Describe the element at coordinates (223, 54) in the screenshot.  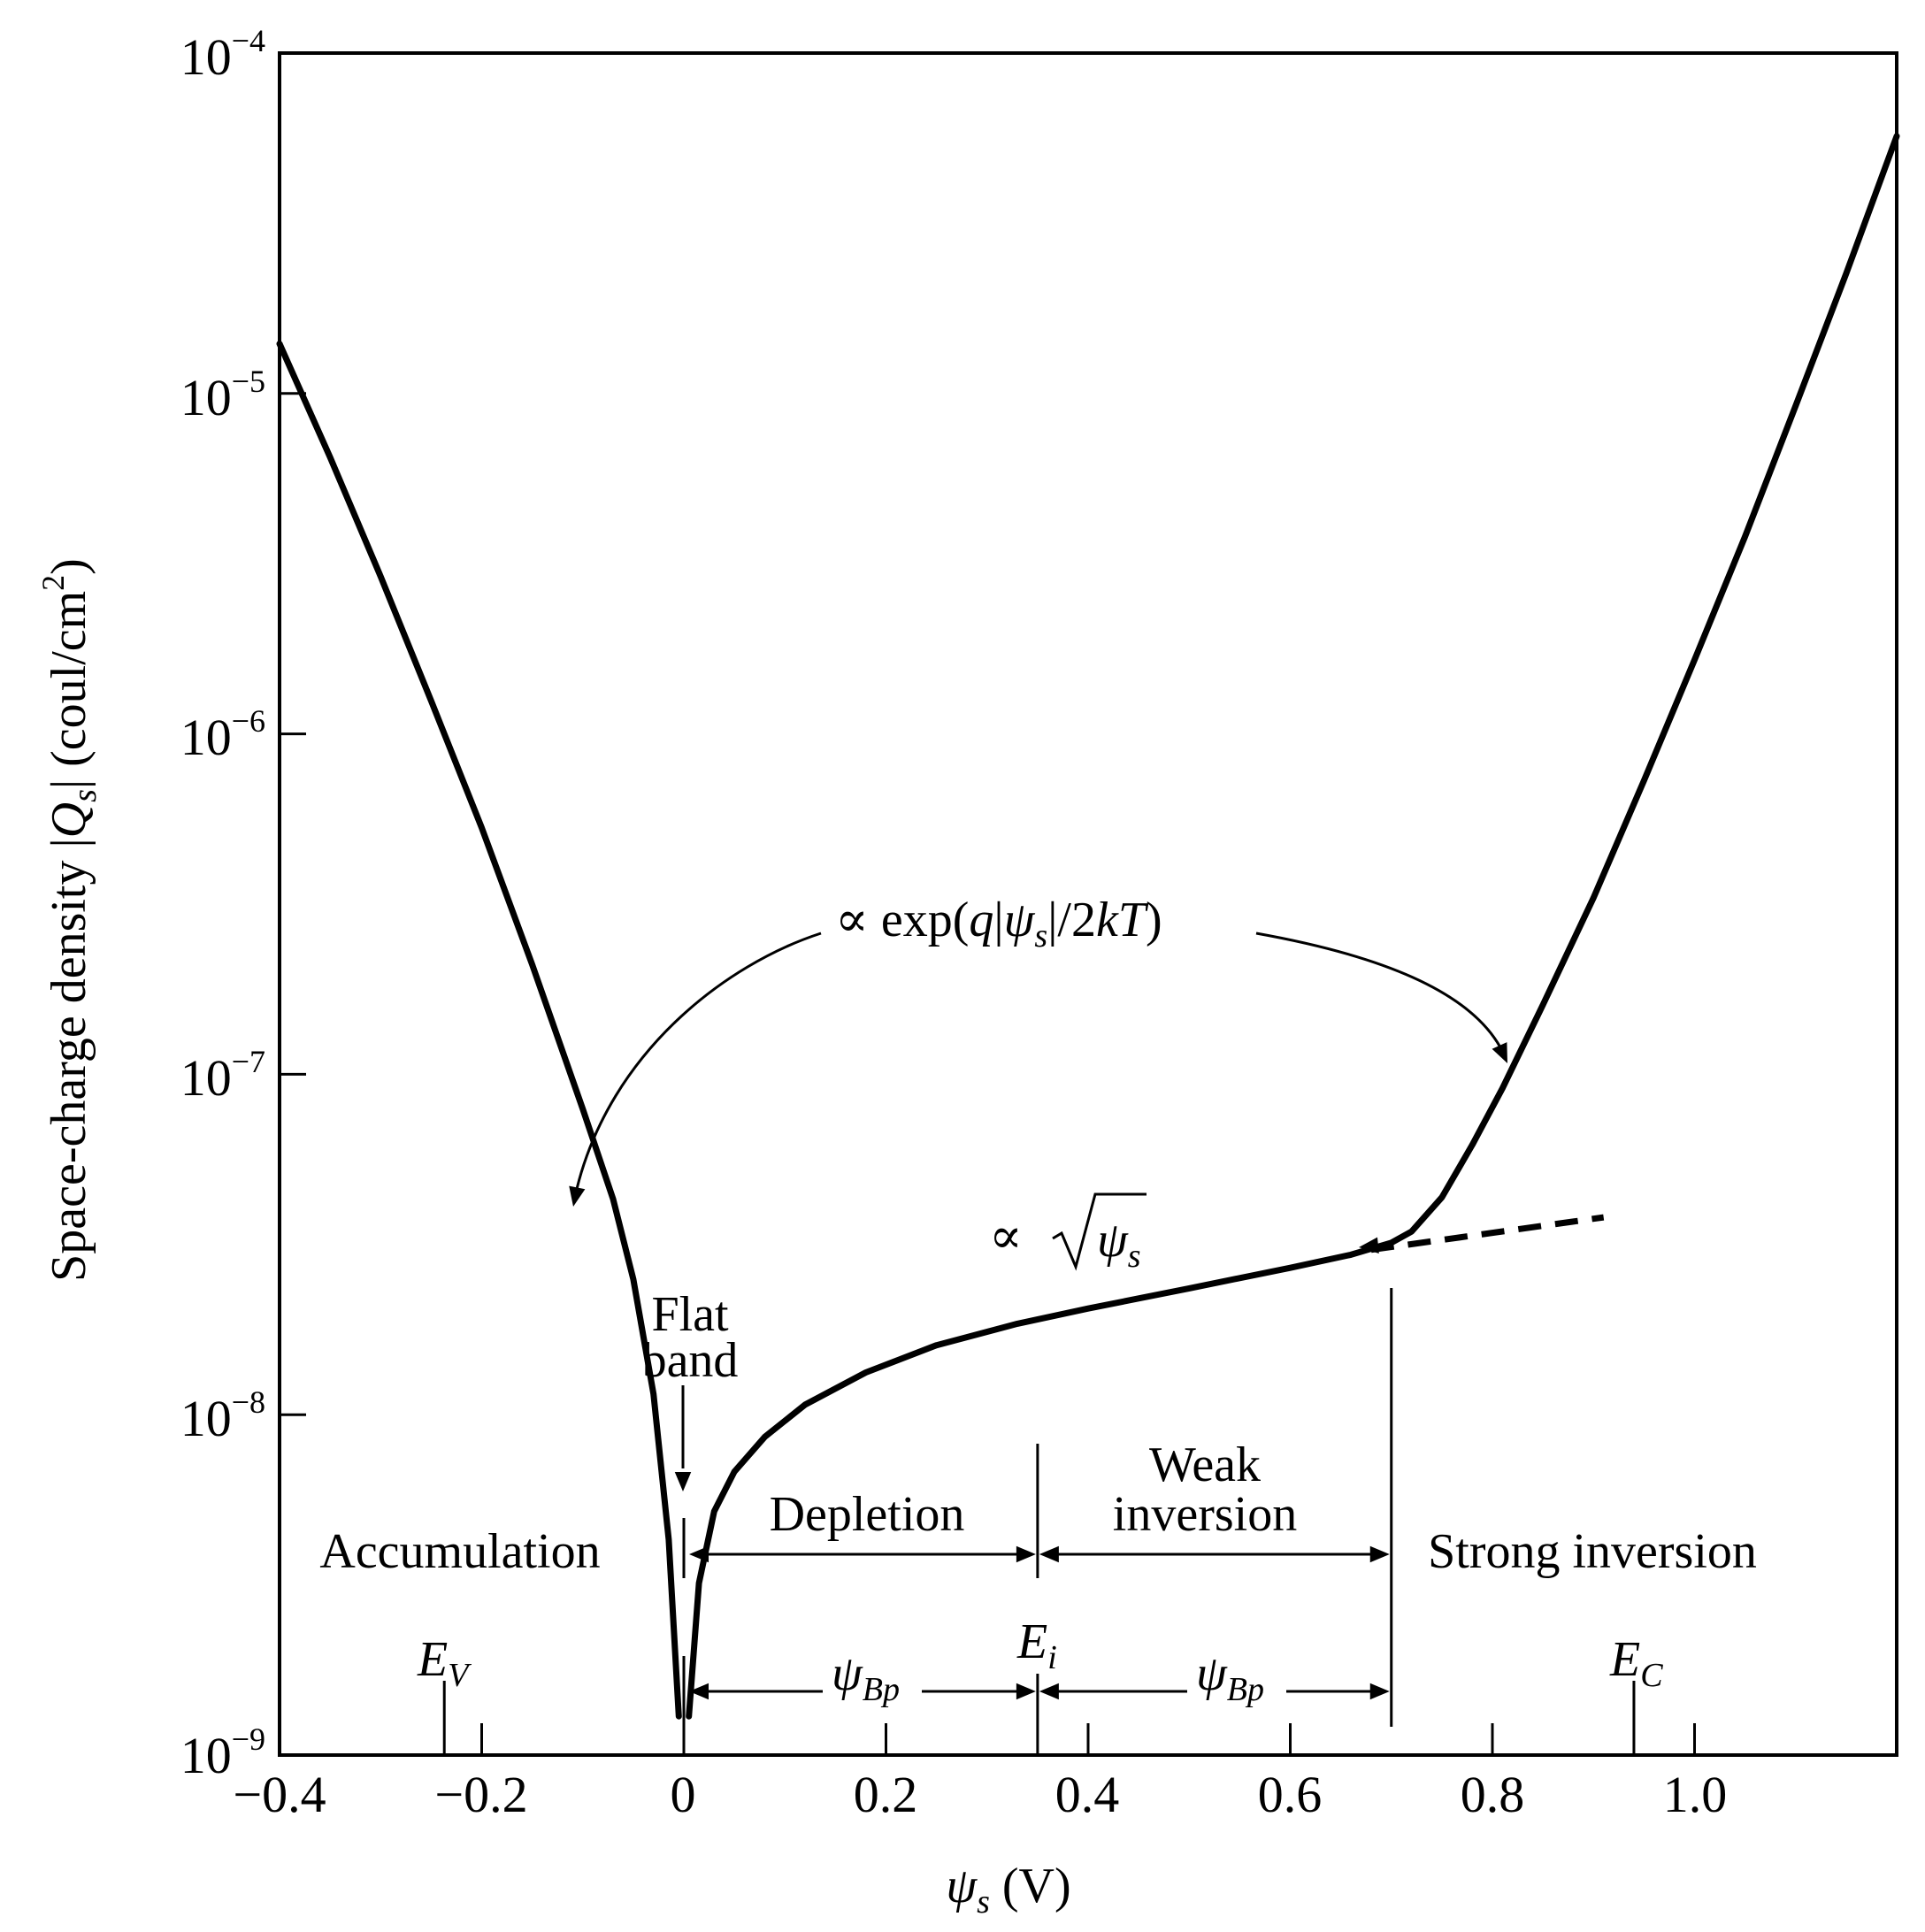
I see `y-tick-label: 10⁻⁴` at that location.